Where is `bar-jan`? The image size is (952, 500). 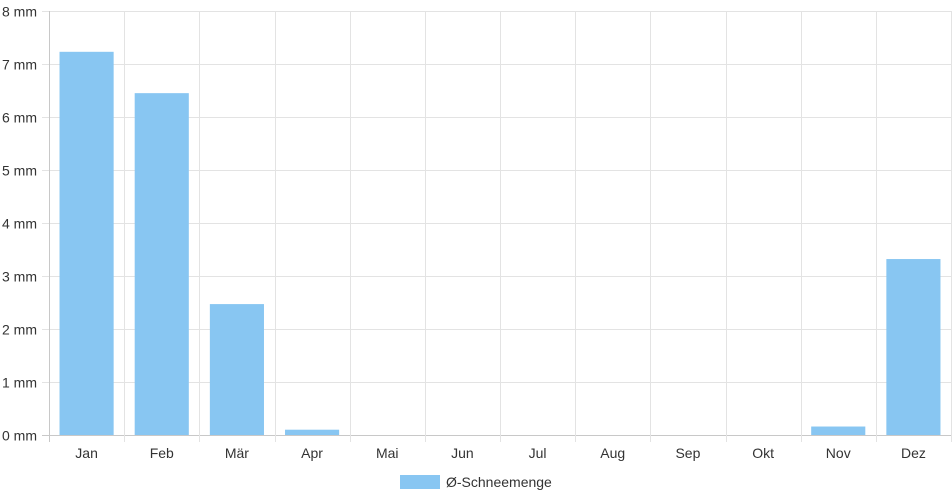
bar-jan is located at coordinates (86, 243).